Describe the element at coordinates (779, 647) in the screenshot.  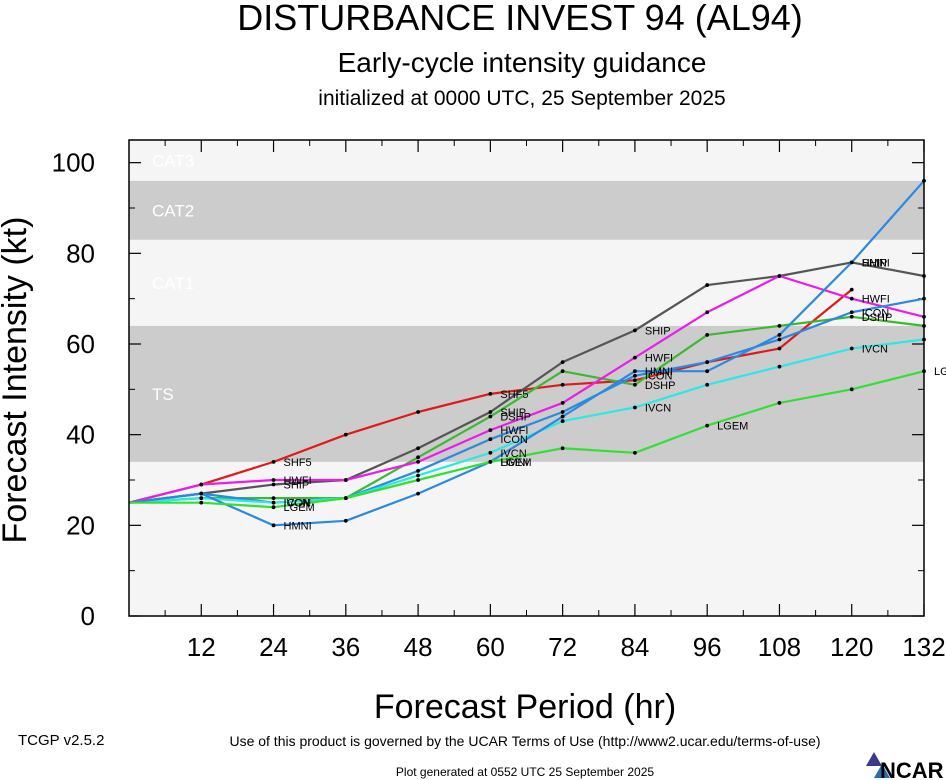
I see `x-tick-label: 108` at that location.